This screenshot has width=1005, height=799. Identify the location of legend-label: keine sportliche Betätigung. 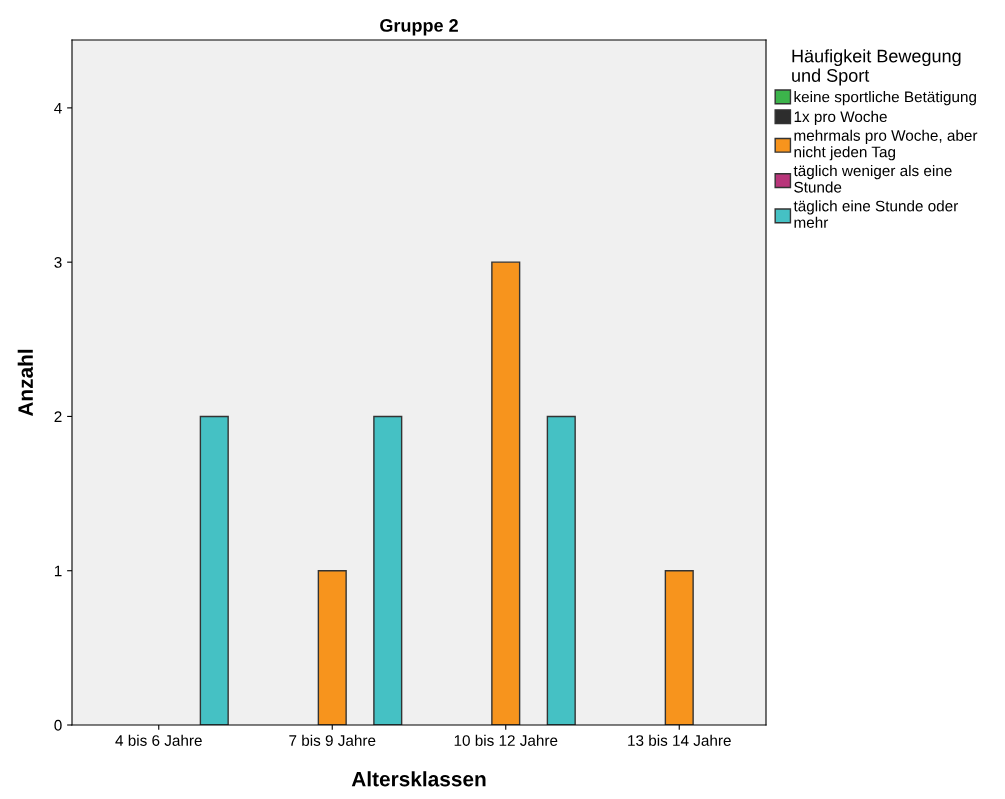
(885, 98).